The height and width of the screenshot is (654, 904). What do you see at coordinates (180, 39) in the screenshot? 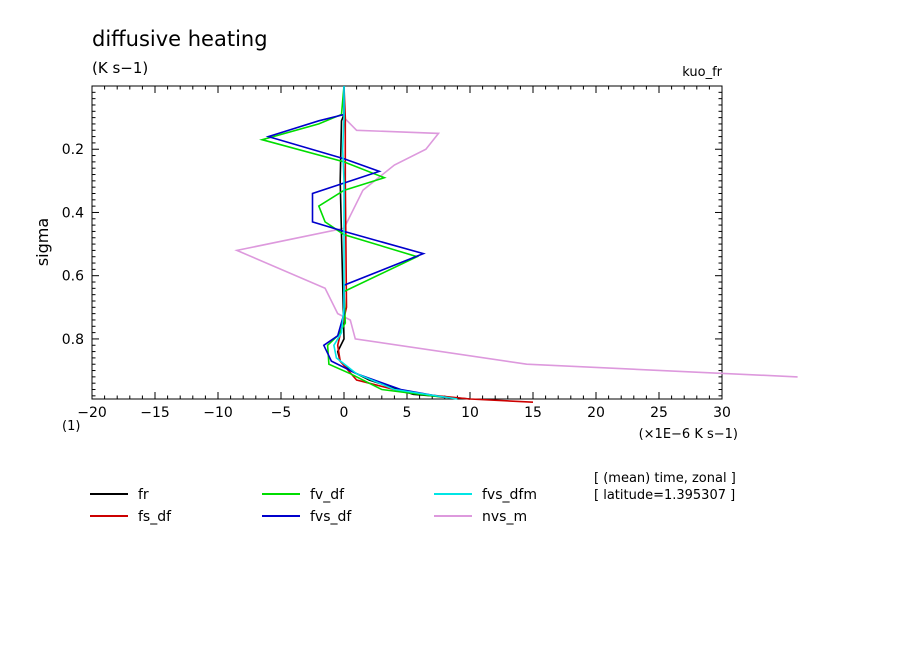
I see `chart-title: diffusive heating` at bounding box center [180, 39].